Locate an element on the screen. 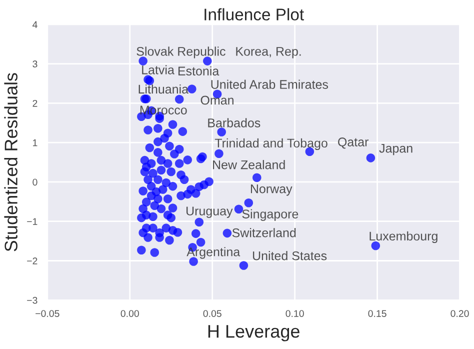 This screenshot has height=349, width=474. annotation: Trinidad and Tobago is located at coordinates (271, 144).